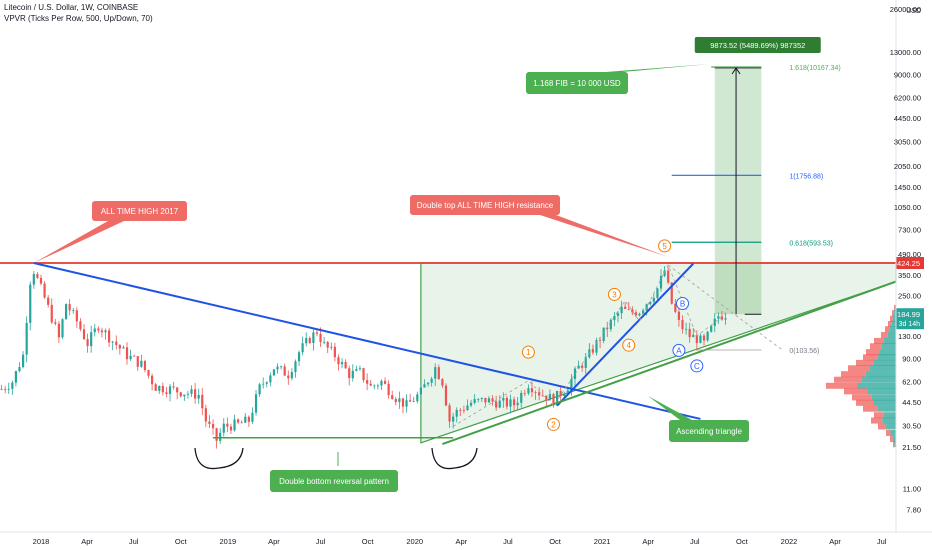  Describe the element at coordinates (140, 211) in the screenshot. I see `ath-callout: ALL TIME HIGH 2017` at that location.